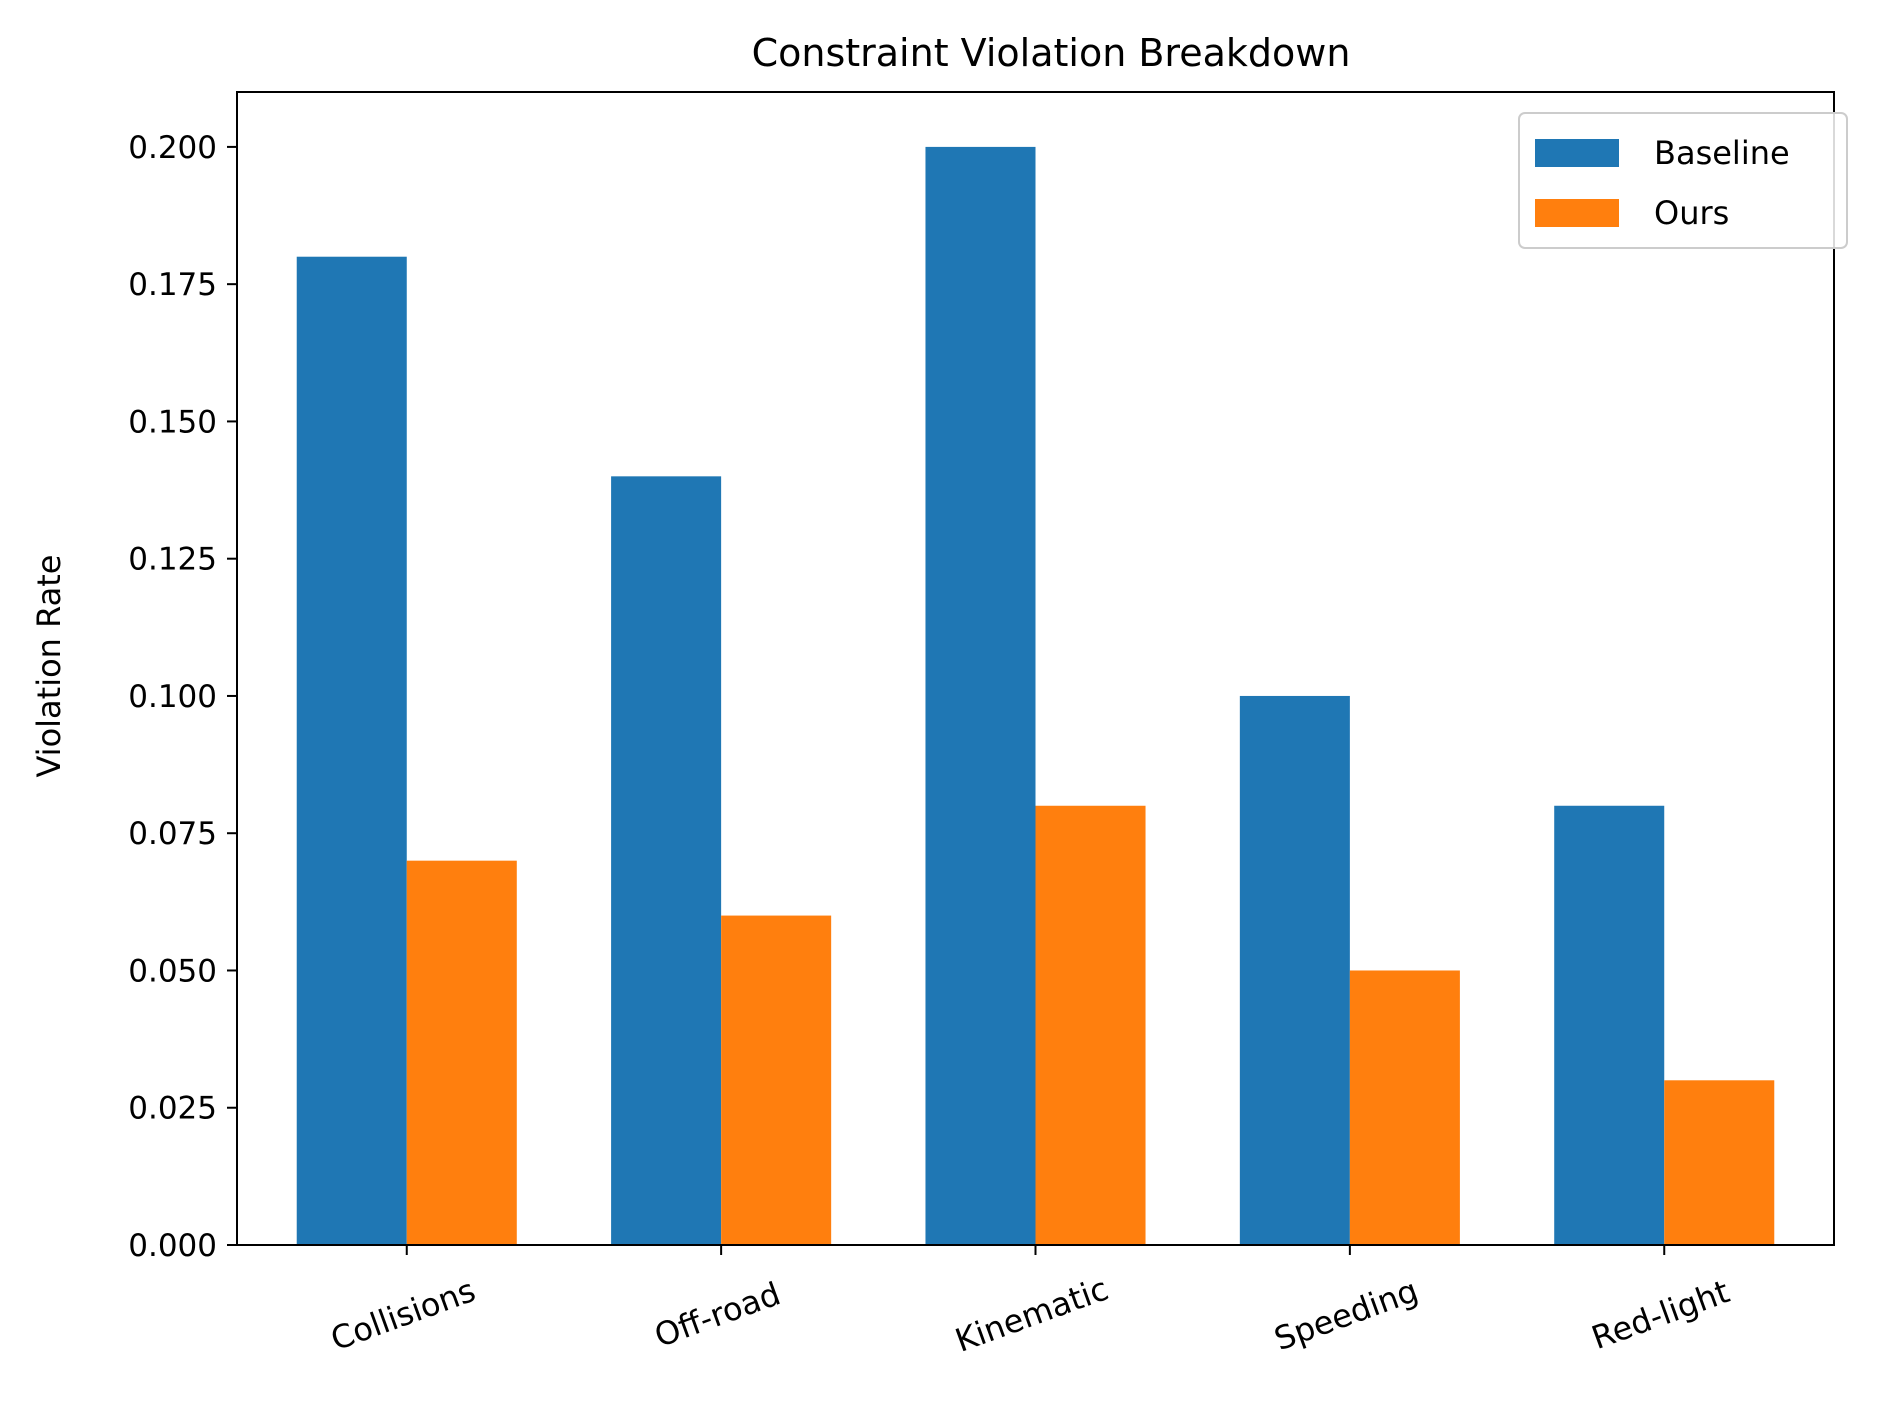 Image resolution: width=1888 pixels, height=1406 pixels. I want to click on bar-ours-off-road, so click(776, 1080).